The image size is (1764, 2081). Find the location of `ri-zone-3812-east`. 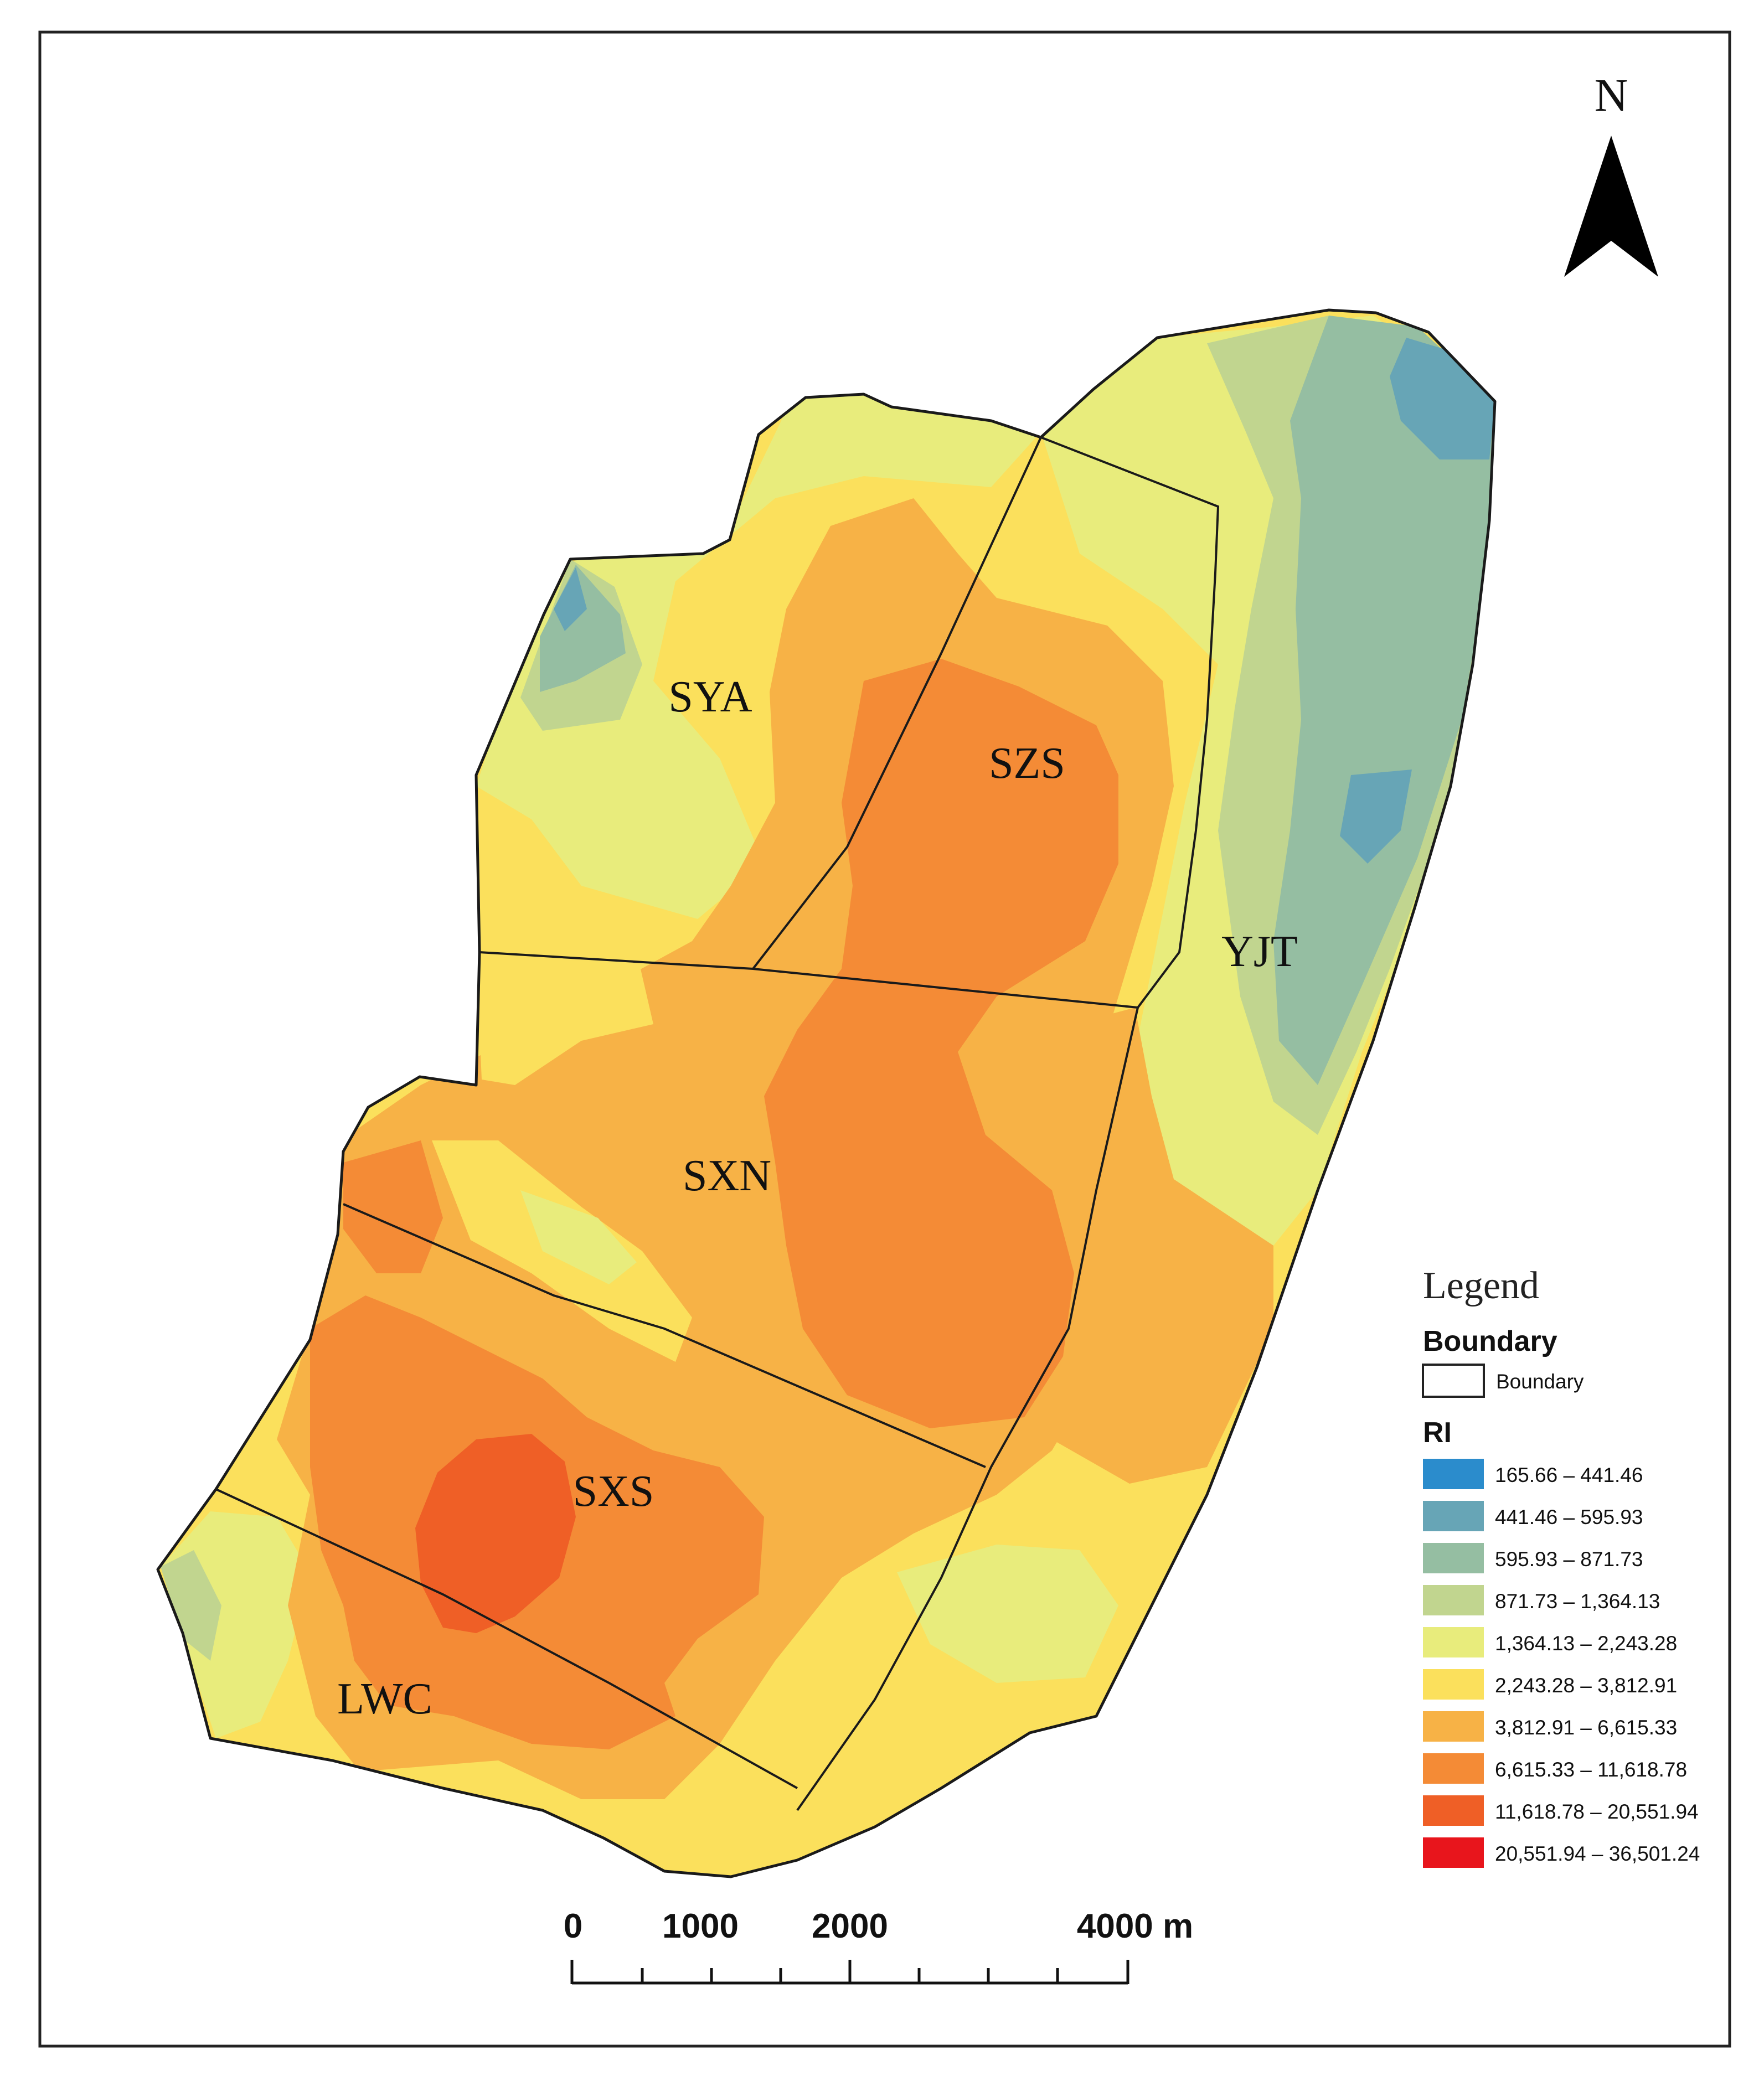

ri-zone-3812-east is located at coordinates (1162, 1246).